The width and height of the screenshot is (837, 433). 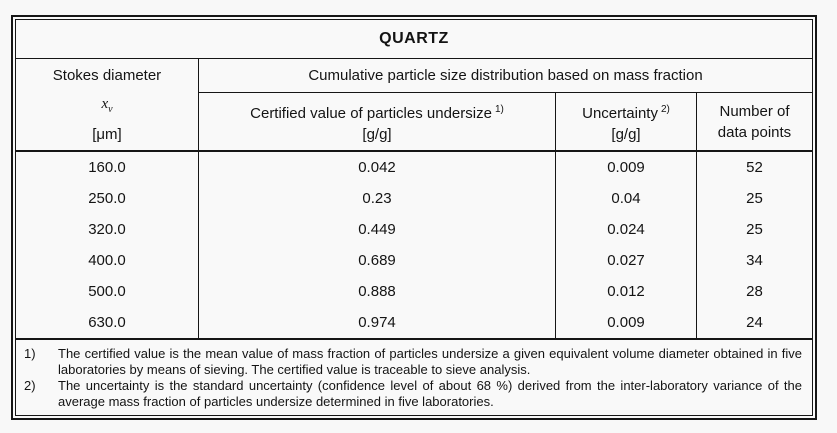 What do you see at coordinates (499, 109) in the screenshot?
I see `footnote-mark-1: 1)` at bounding box center [499, 109].